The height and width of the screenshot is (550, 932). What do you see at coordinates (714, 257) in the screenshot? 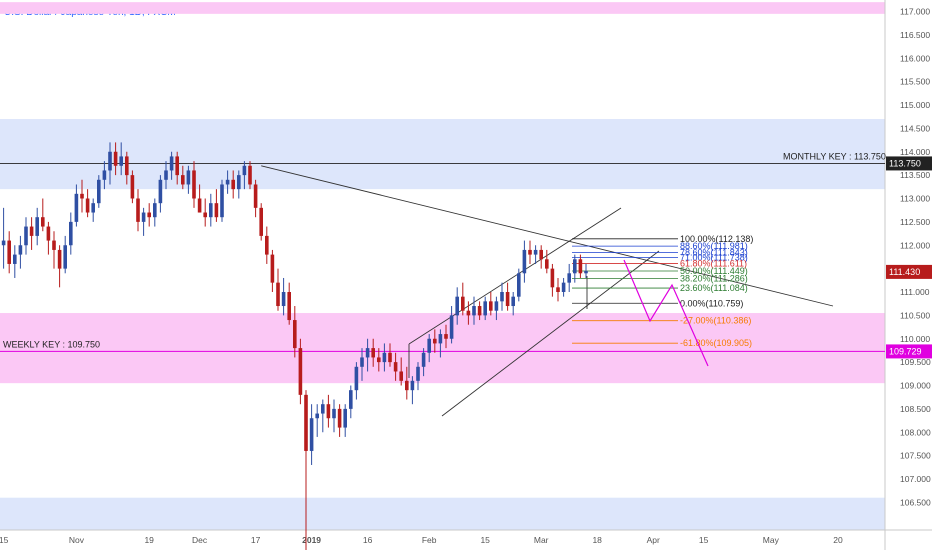
I see `fib-label: 71.00%(111.738)` at bounding box center [714, 257].